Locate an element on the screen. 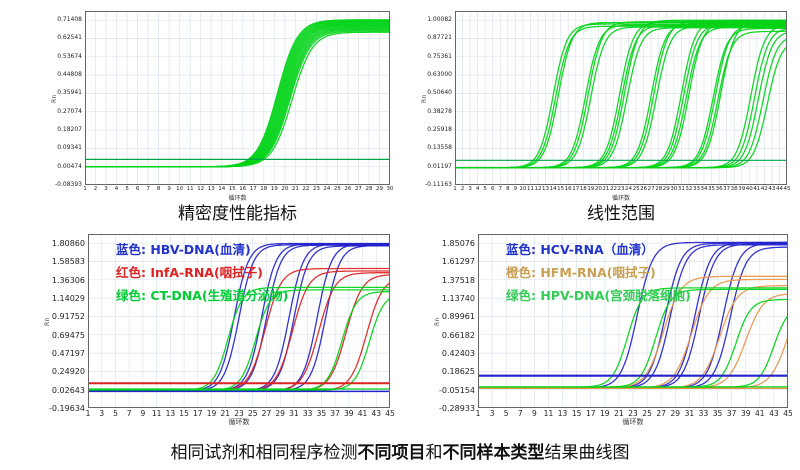  caption-seg1: 相同试剂和相同程序检测 is located at coordinates (264, 453).